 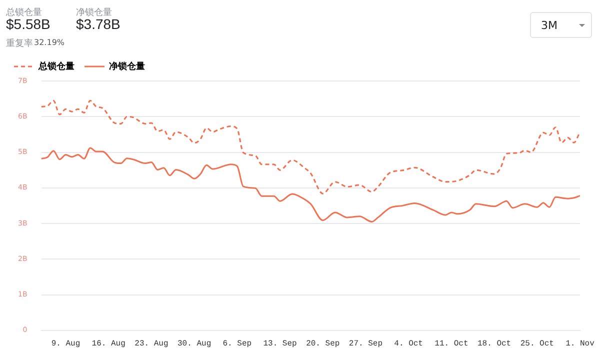 I want to click on text: 总锁仓量, so click(x=24, y=12).